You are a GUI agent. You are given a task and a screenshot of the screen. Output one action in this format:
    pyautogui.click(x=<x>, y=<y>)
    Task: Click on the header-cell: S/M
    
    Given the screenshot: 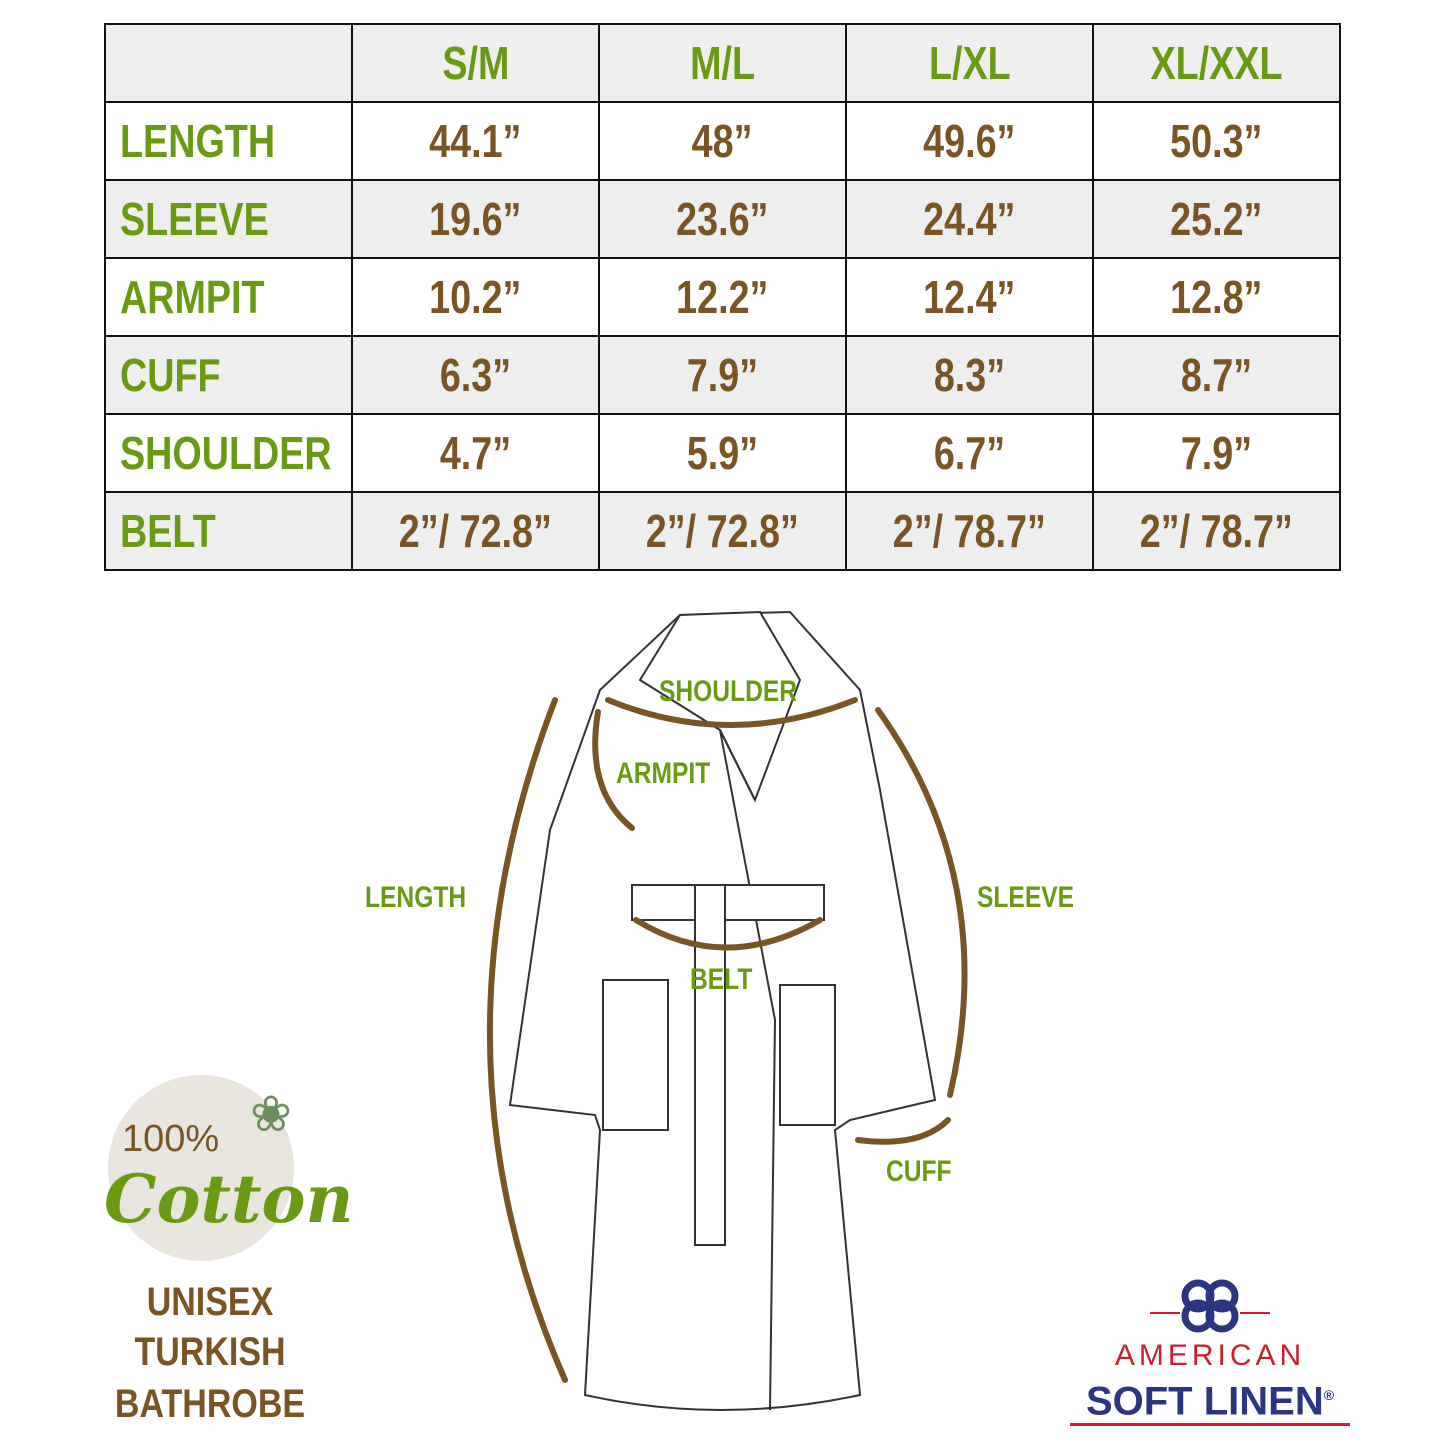 What is the action you would take?
    pyautogui.click(x=475, y=63)
    